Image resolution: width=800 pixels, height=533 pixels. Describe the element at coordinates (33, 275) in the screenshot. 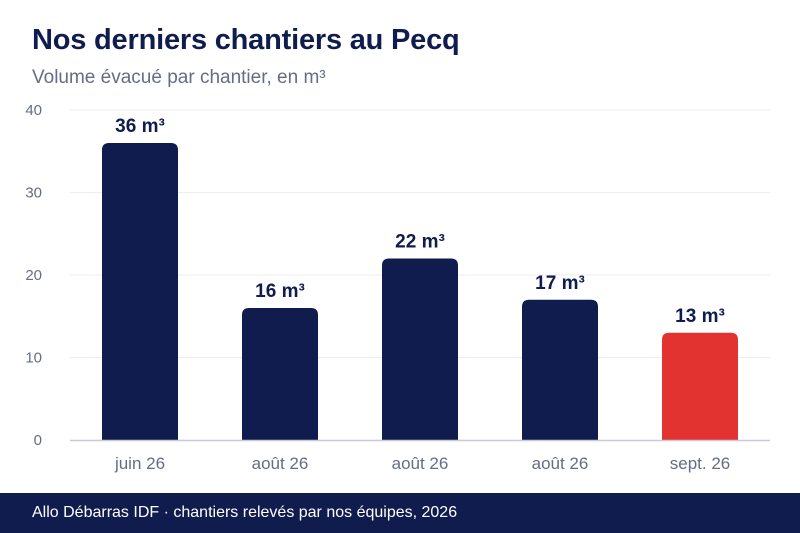

I see `y-tick-label: 20` at that location.